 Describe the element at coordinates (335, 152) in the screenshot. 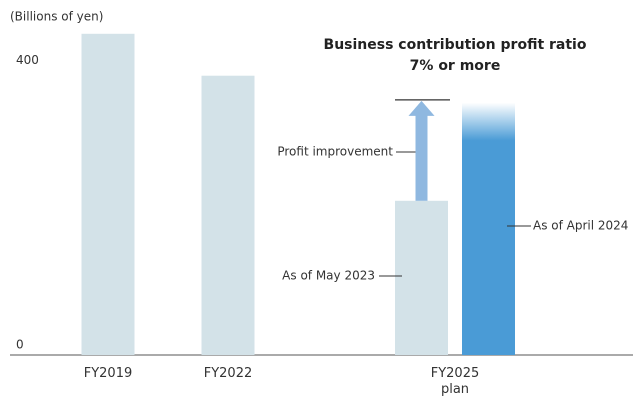

I see `annotation: Profit improvement` at that location.